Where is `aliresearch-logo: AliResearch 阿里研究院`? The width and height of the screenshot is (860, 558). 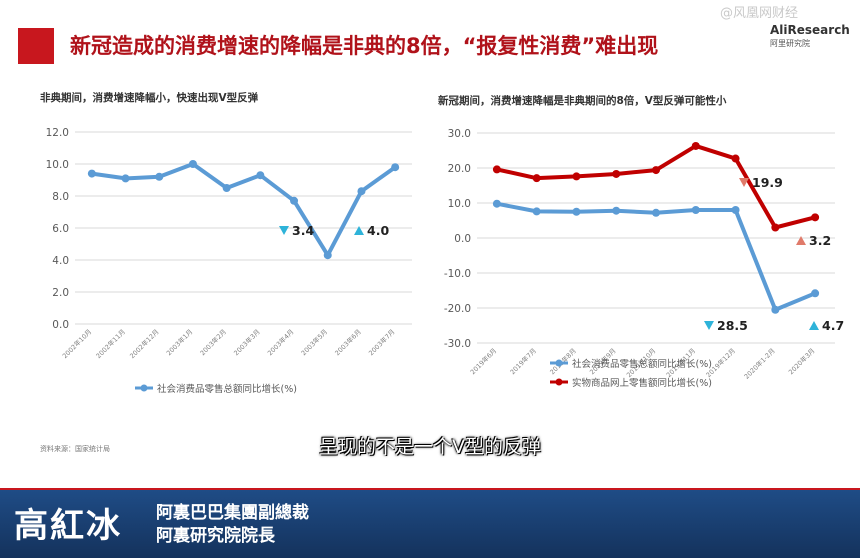
aliresearch-logo: AliResearch 阿里研究院 is located at coordinates (810, 37).